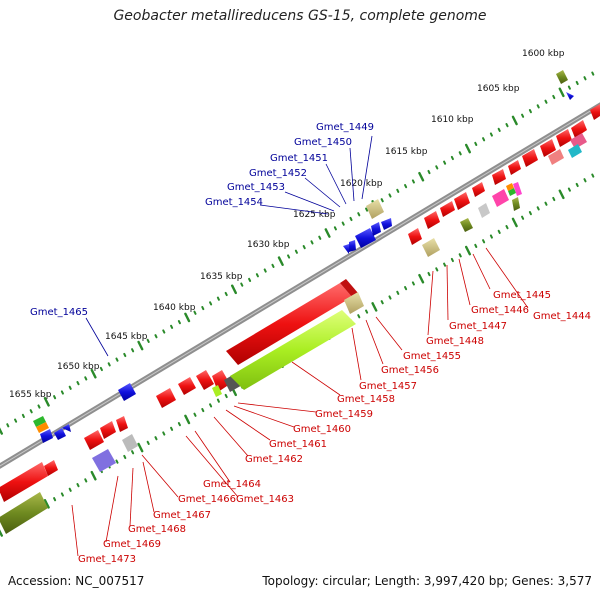 This screenshot has height=600, width=600. Describe the element at coordinates (298, 444) in the screenshot. I see `gene-label: Gmet_1461` at that location.